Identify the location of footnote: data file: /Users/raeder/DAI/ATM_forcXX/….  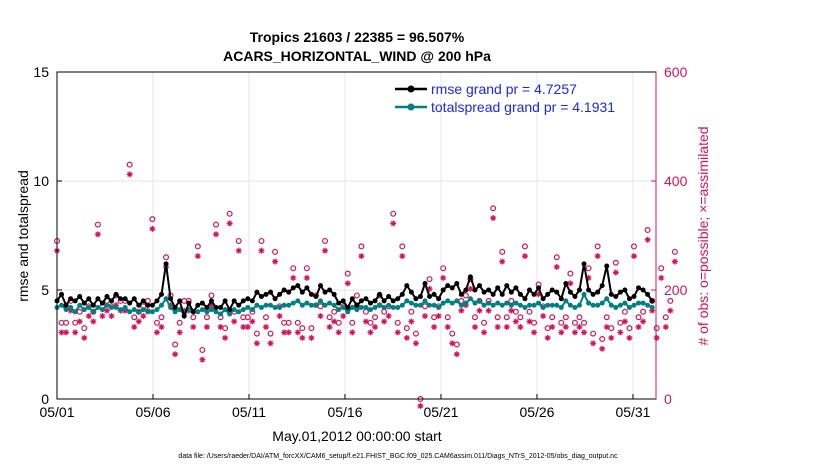
(398, 456).